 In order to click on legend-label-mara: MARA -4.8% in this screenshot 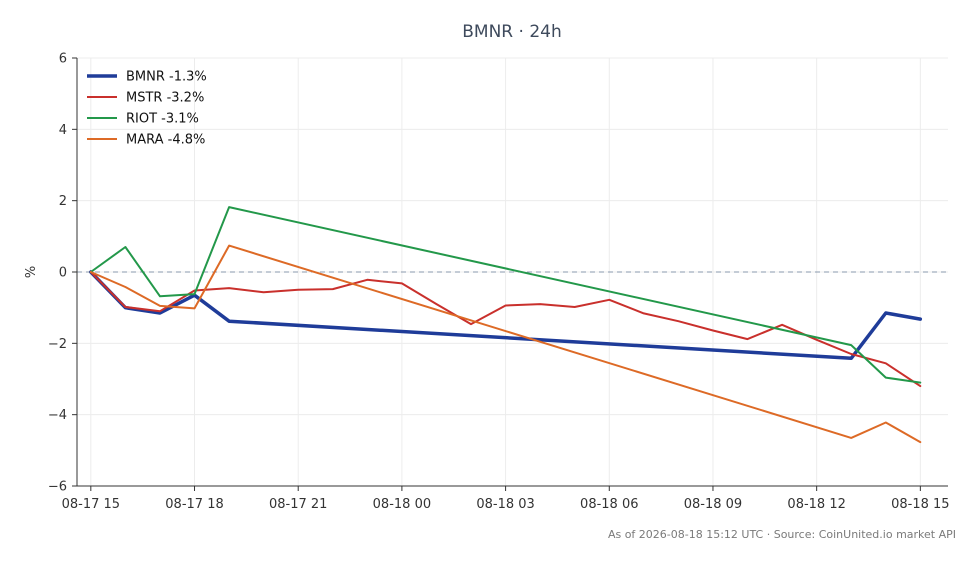, I will do `click(165, 140)`.